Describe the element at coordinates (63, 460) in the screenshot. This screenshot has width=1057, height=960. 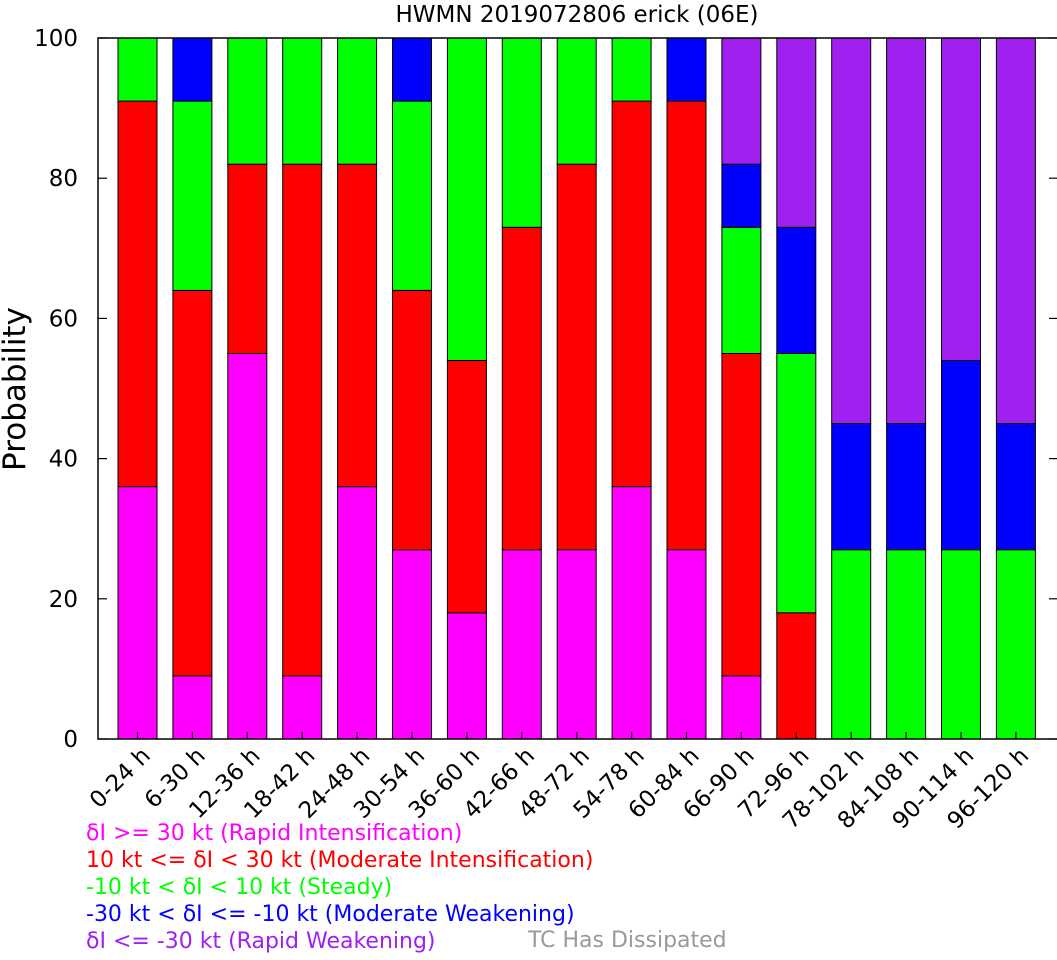
I see `y-tick-label: 40` at that location.